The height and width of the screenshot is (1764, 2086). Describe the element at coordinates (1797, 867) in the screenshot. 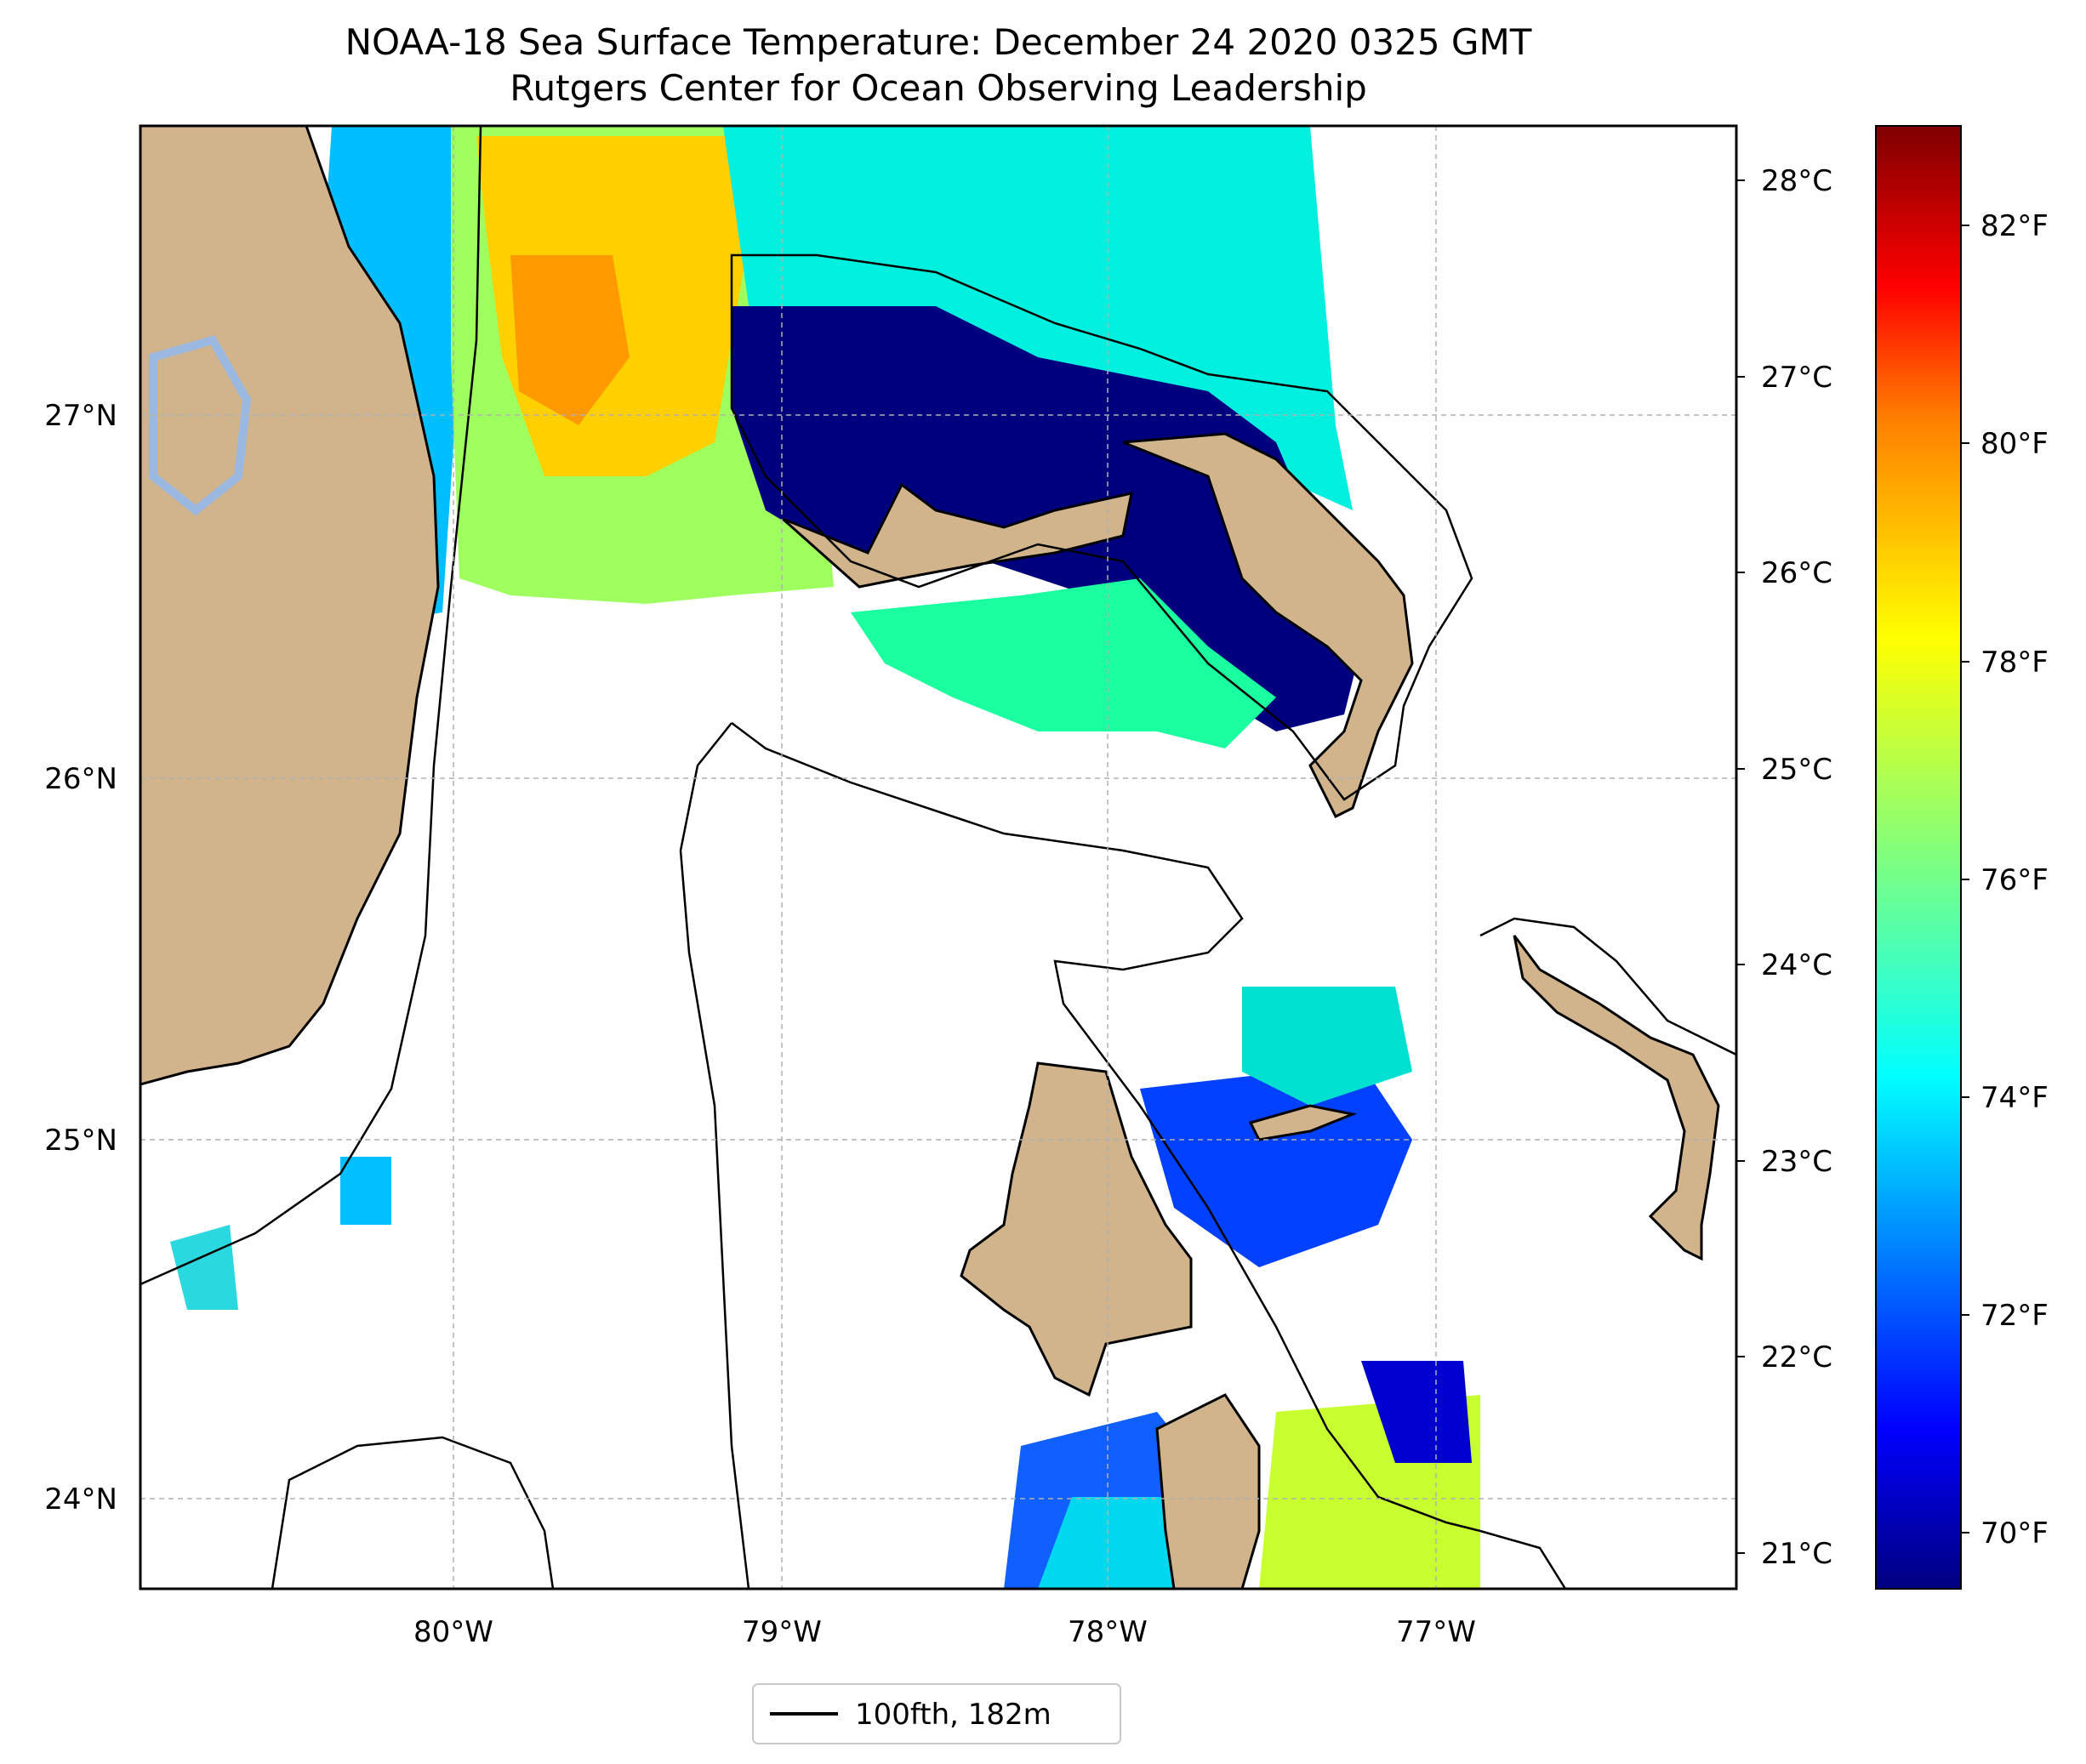

I see `celsius-labels: 28°C 27°C 26°C 25°C 24°C 23°C 22°C 21°C` at that location.